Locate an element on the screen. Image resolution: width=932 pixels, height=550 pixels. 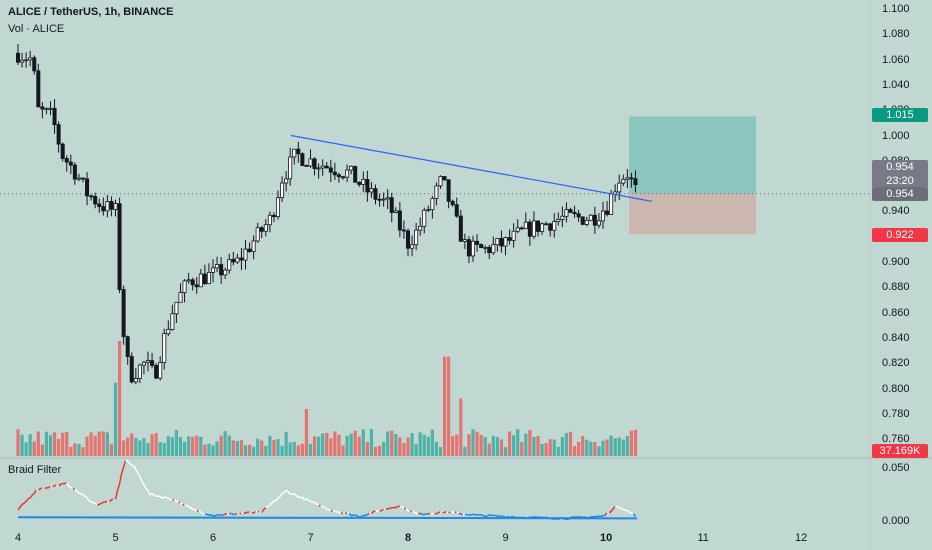
bar-countdown: 23:20 is located at coordinates (900, 181).